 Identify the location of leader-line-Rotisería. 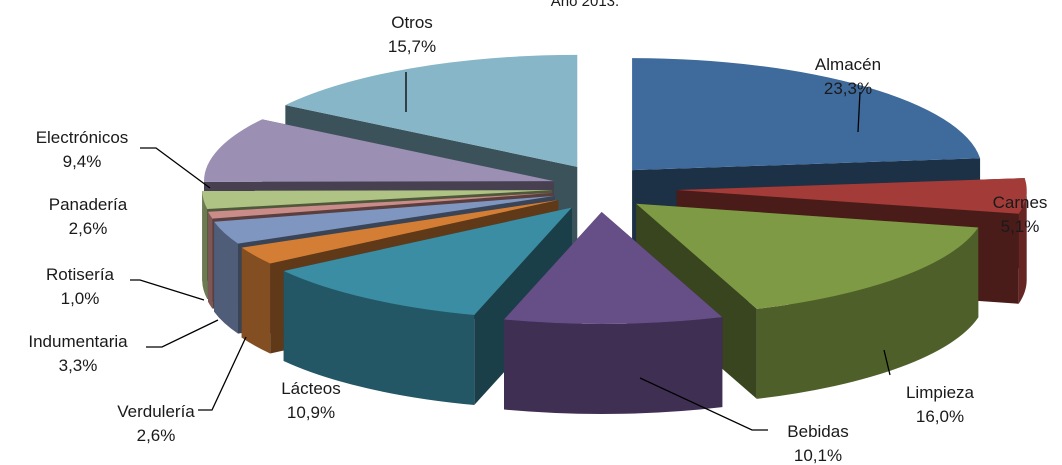
(167, 290).